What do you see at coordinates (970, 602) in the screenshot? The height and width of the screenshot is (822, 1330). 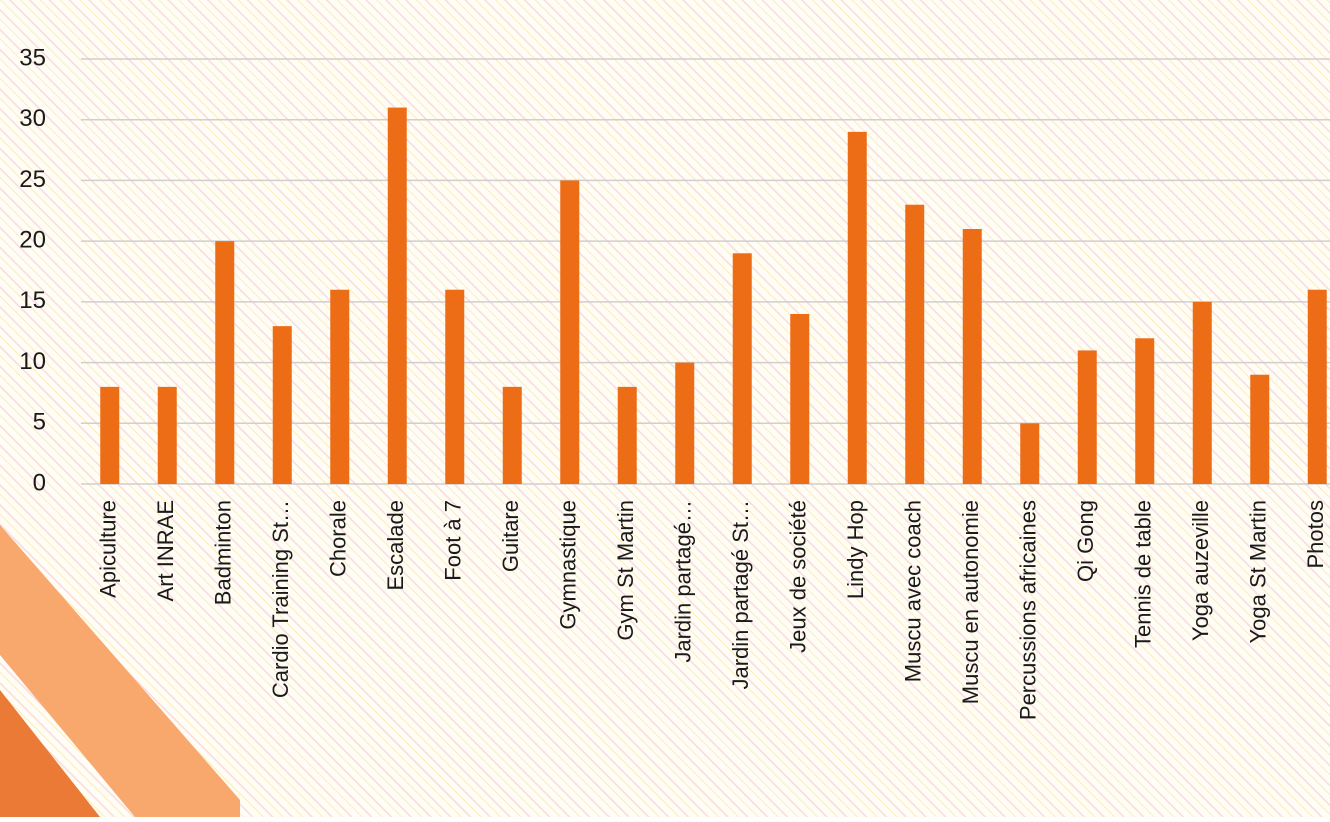 I see `x-tick-label: Muscu en autonomie` at bounding box center [970, 602].